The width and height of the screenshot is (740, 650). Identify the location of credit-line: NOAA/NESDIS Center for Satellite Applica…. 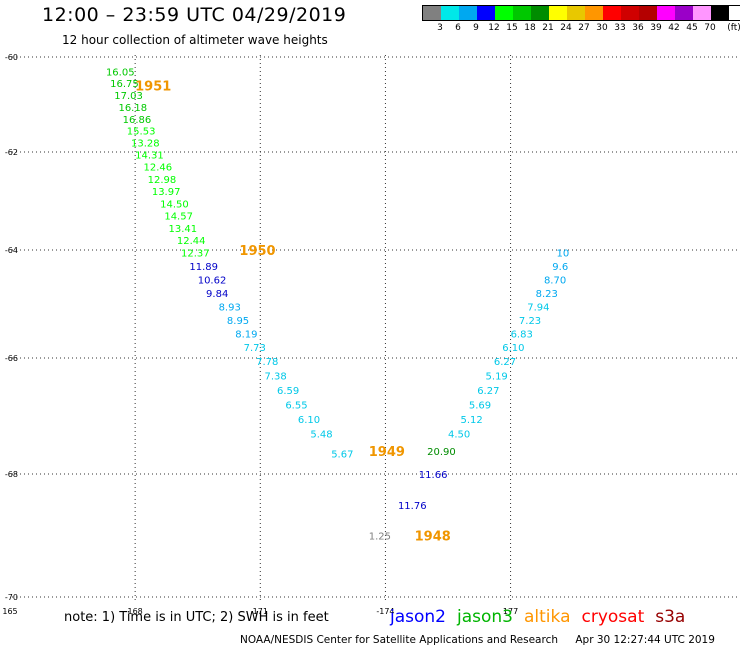
(484, 640).